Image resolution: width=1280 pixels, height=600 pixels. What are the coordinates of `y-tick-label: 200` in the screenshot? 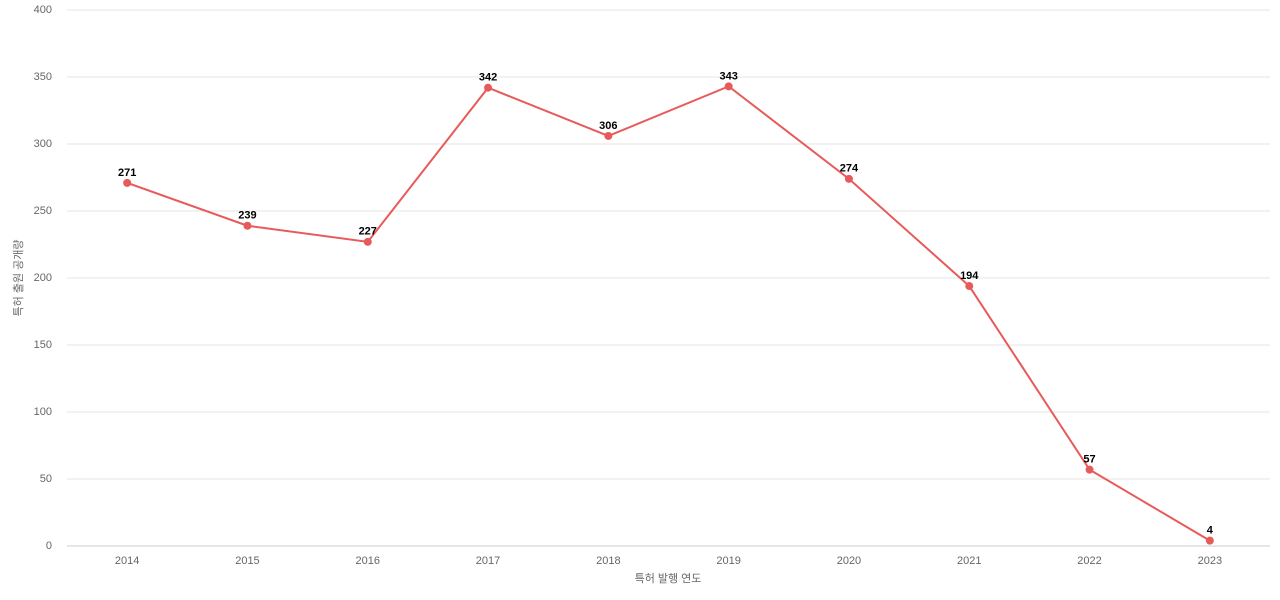 It's located at (43, 278).